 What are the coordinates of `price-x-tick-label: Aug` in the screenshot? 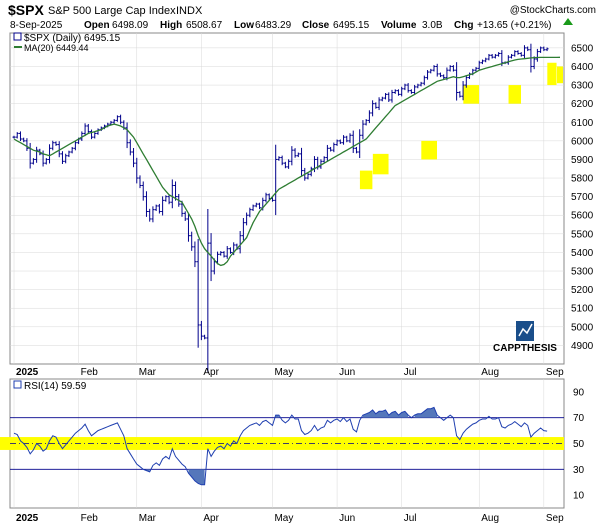 It's located at (490, 372).